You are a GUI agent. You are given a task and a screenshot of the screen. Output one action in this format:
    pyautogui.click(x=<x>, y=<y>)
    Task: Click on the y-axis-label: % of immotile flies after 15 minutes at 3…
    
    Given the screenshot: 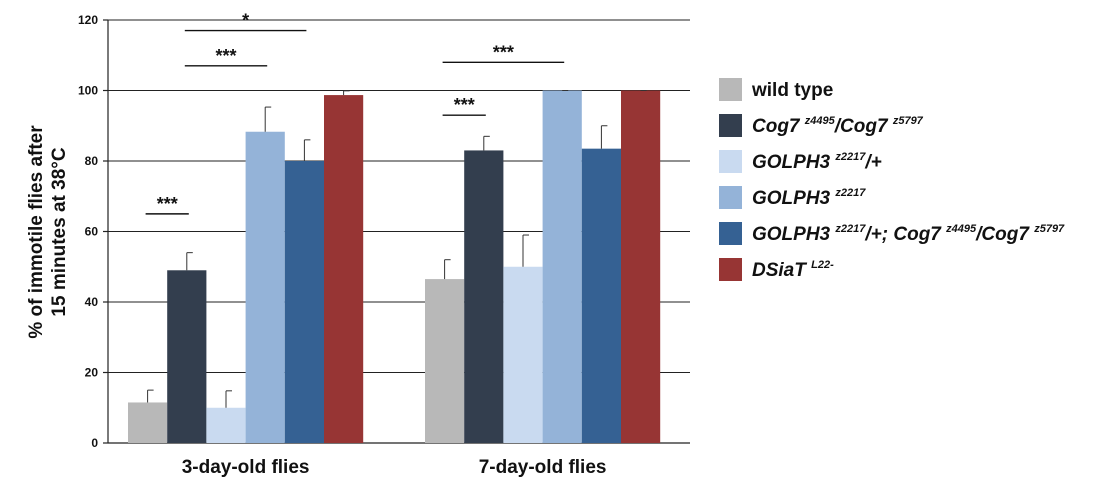 What is the action you would take?
    pyautogui.click(x=48, y=232)
    